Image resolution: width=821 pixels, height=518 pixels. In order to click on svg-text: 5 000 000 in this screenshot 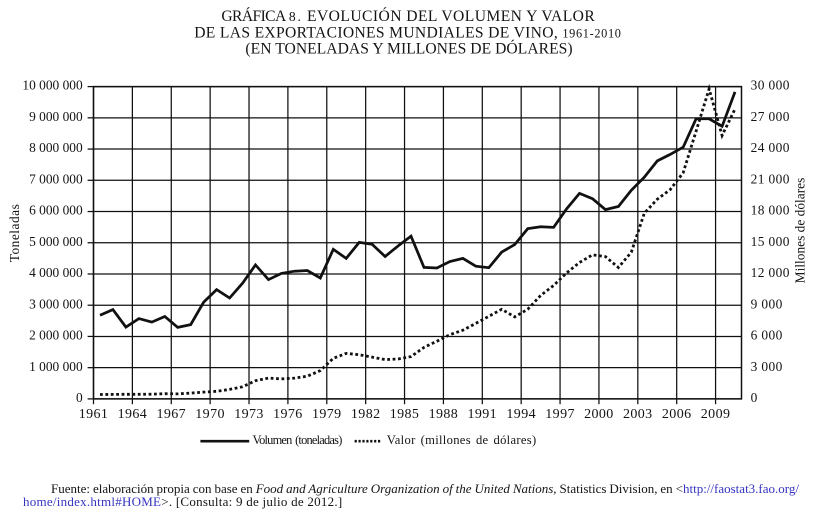, I will do `click(56, 241)`.